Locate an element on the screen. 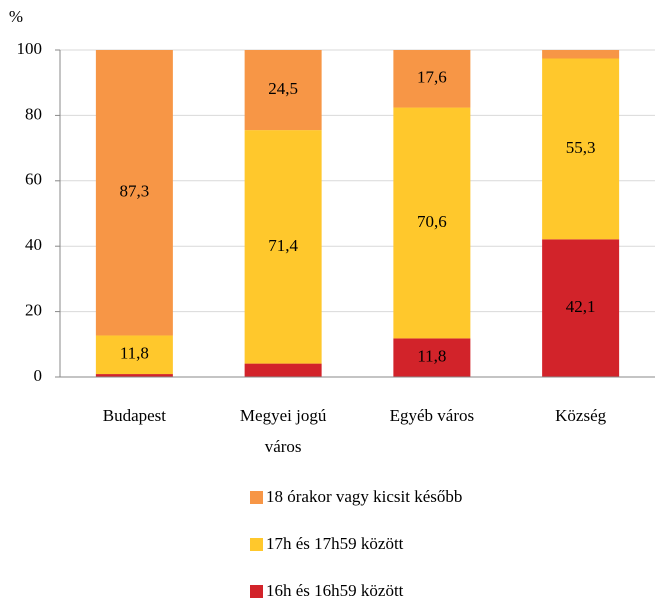  data-label: 24,5 is located at coordinates (283, 88).